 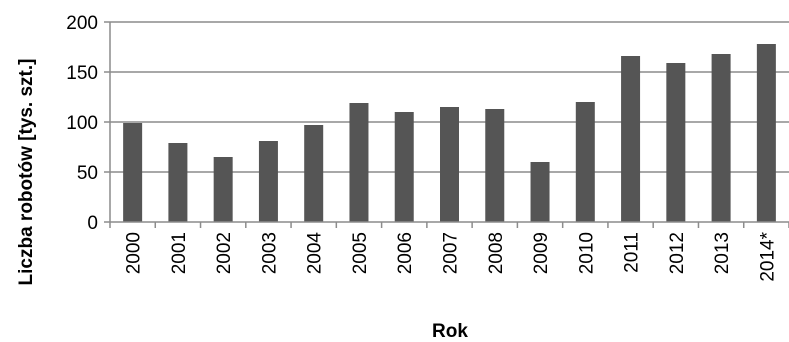 I want to click on y-tick-label-150: 150, so click(x=82, y=73).